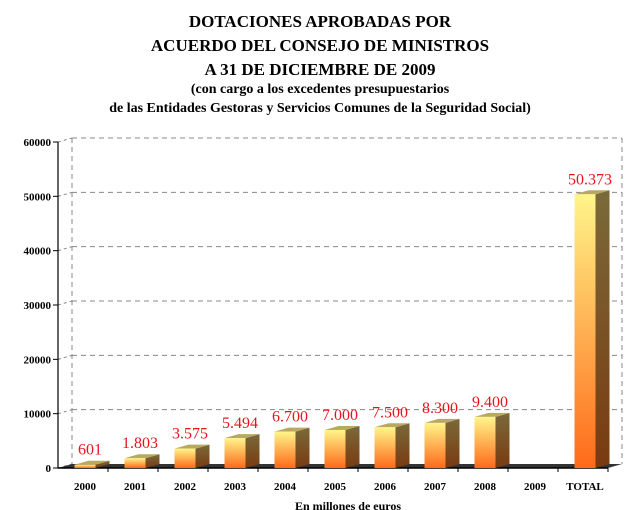  Describe the element at coordinates (442, 420) in the screenshot. I see `bar-top-2007` at that location.